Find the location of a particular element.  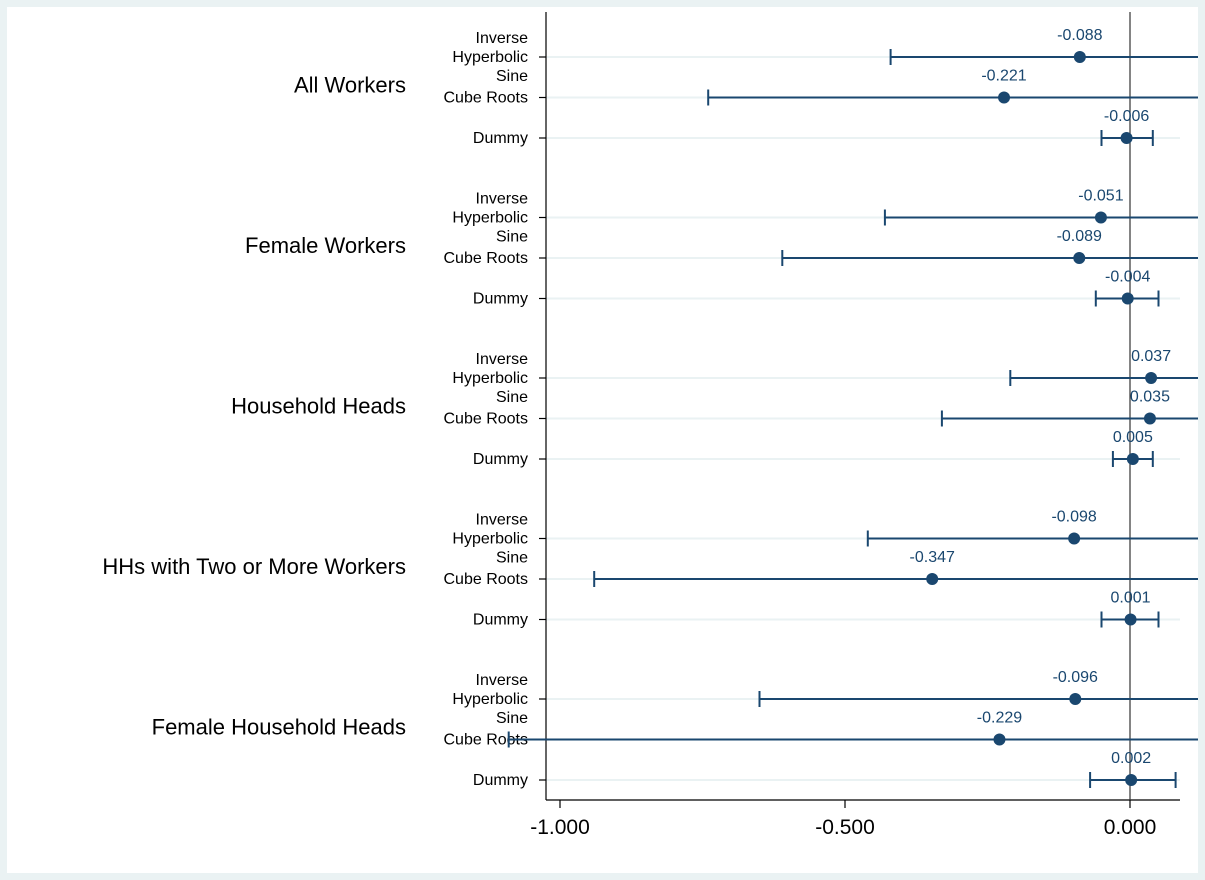

group-label: HHs with Two or More Workers is located at coordinates (254, 566).